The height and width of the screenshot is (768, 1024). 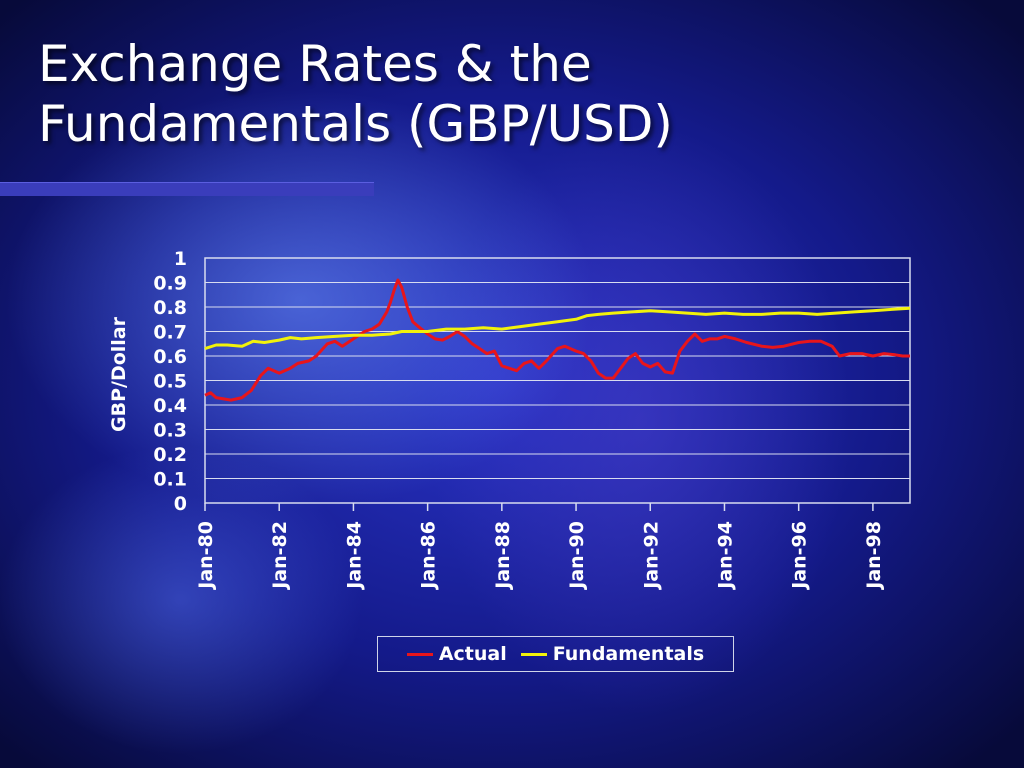 I want to click on x-tick-label: Jan-86, so click(x=429, y=556).